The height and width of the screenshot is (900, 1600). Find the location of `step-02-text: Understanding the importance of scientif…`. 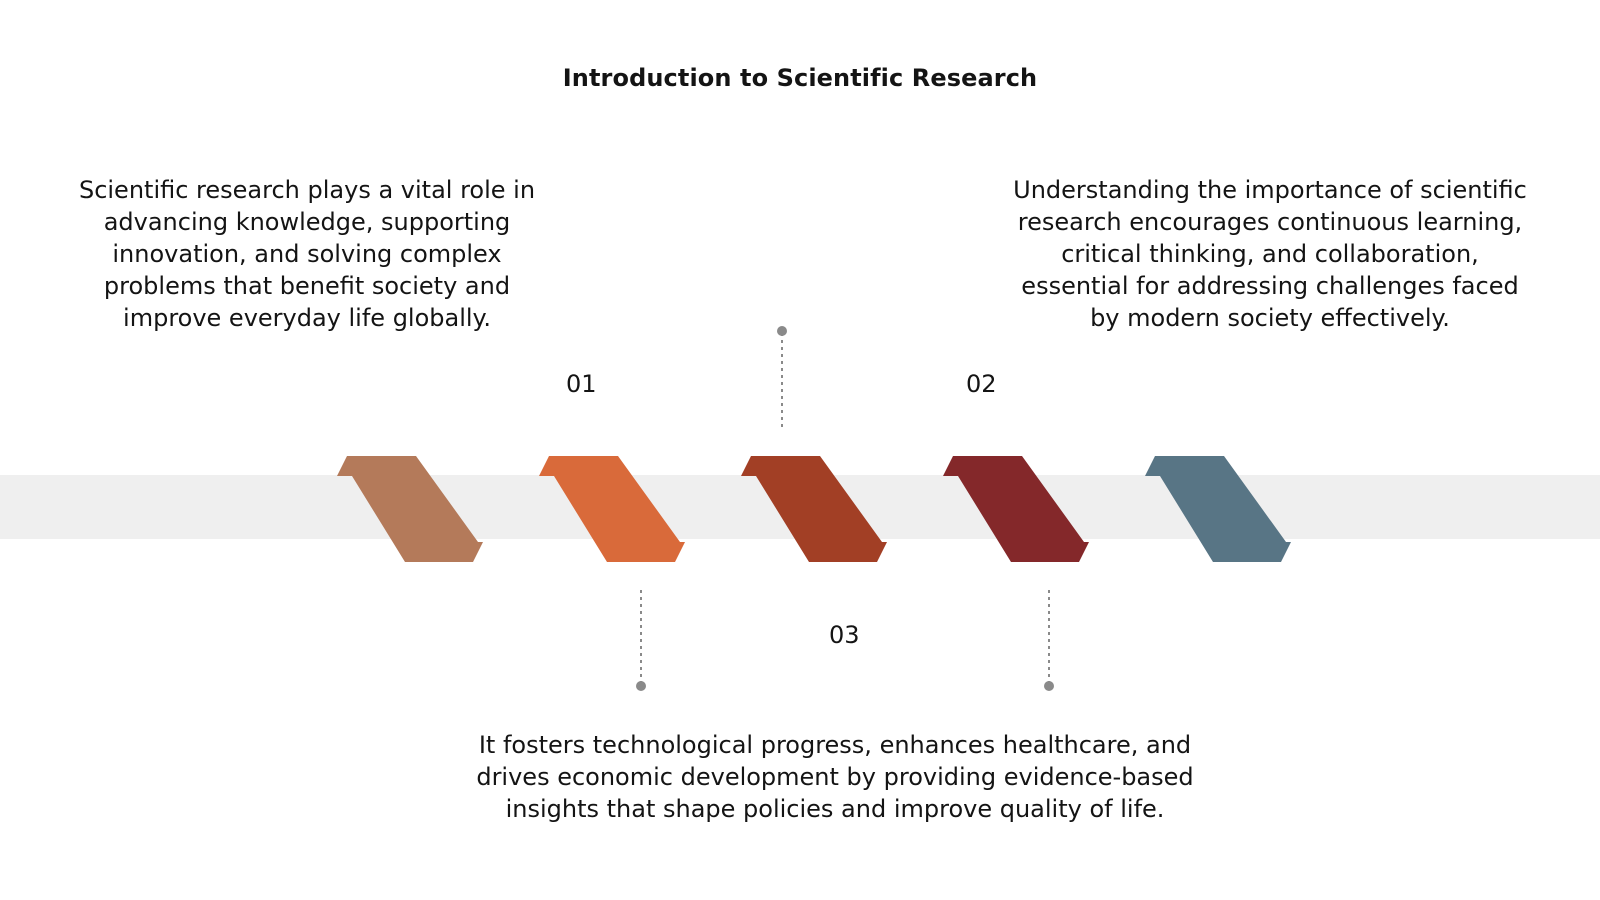

step-02-text: Understanding the importance of scientif… is located at coordinates (1270, 254).